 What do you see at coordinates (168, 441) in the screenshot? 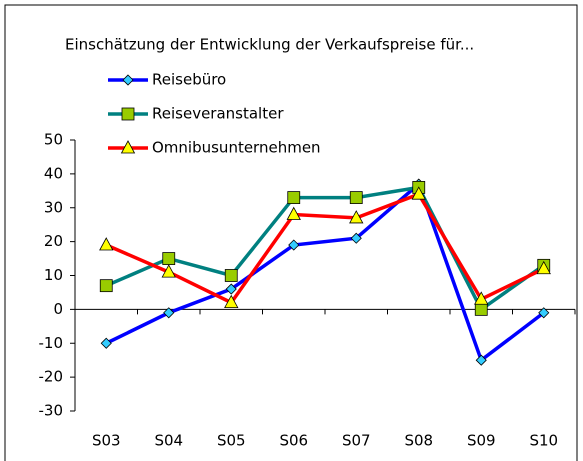
I see `x-tick-label: S04` at bounding box center [168, 441].